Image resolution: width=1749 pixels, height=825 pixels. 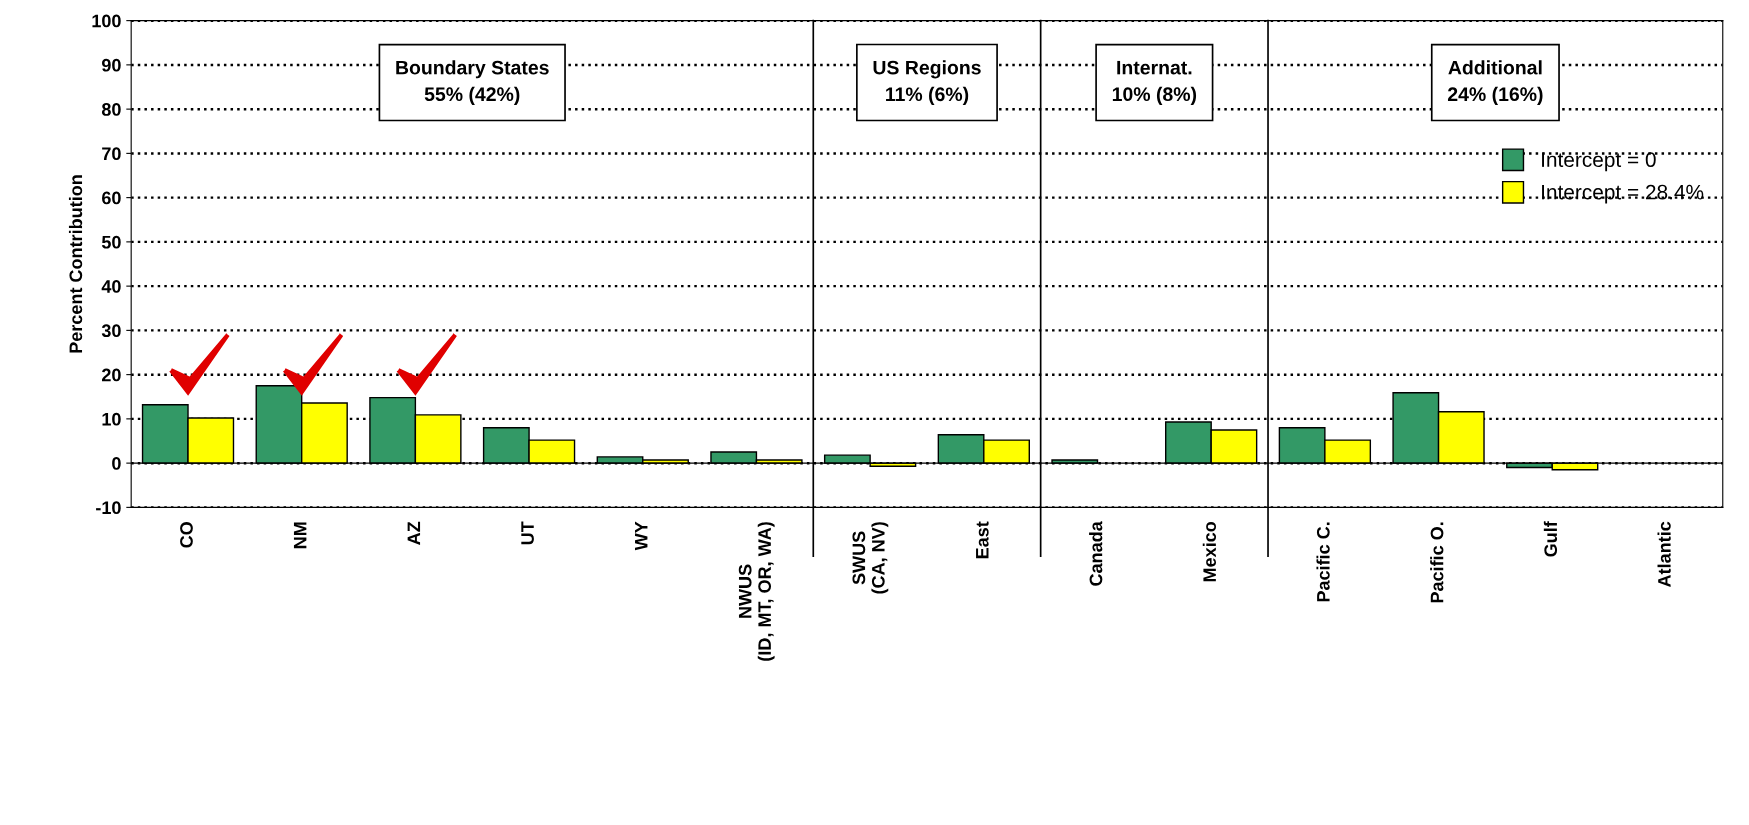 I want to click on x-tick-label: AZ, so click(x=414, y=533).